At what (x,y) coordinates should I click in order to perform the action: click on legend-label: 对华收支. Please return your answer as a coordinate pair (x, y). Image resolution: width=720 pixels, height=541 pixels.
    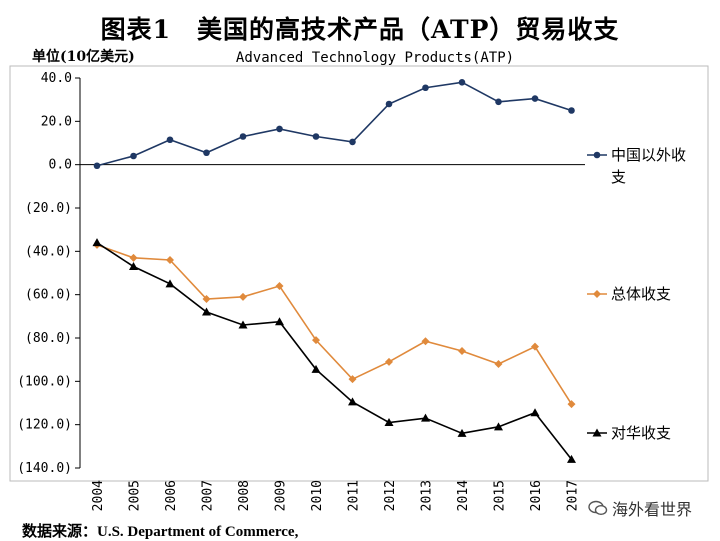
    Looking at the image, I should click on (641, 433).